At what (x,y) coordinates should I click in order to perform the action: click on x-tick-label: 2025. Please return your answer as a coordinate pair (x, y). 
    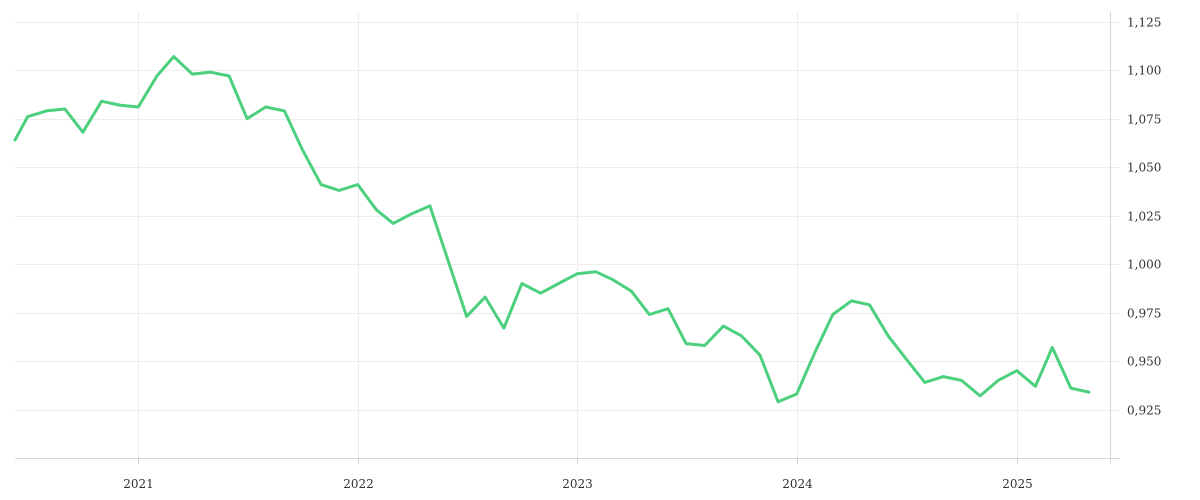
    Looking at the image, I should click on (1017, 484).